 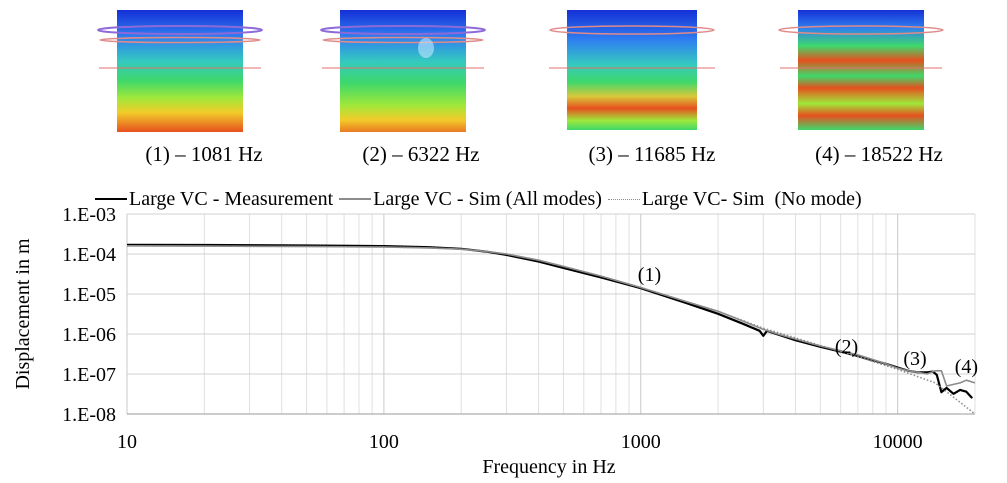 I want to click on chart-annotations: (1) (2) (3) (4), so click(x=808, y=321).